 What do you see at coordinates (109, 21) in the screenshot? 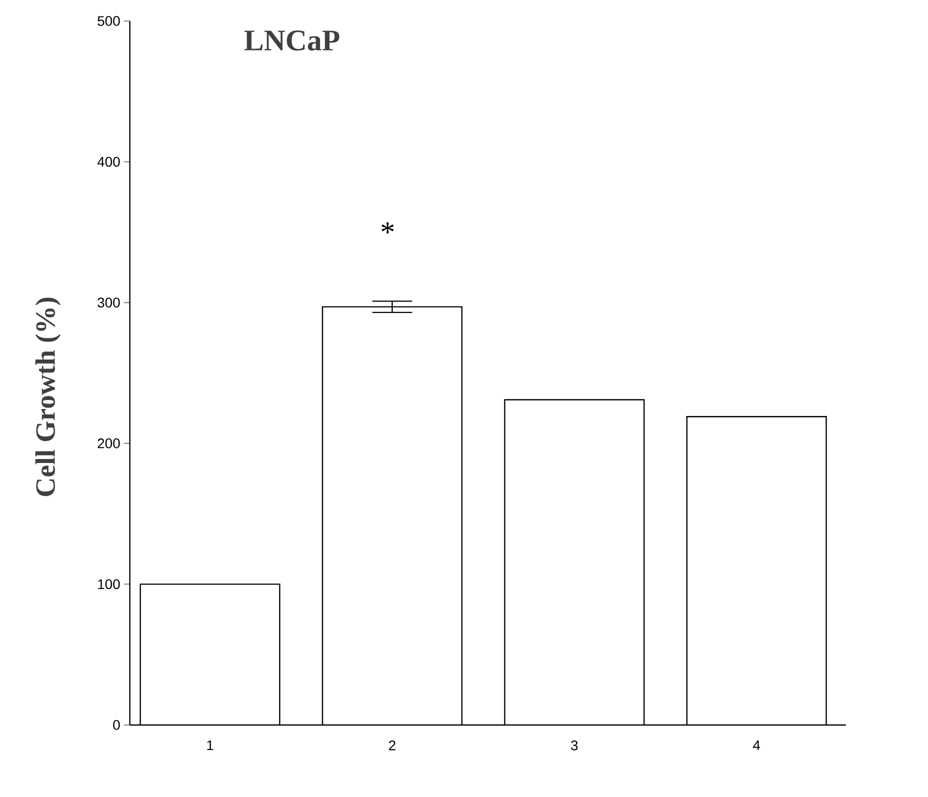
I see `y-tick-label: 500` at bounding box center [109, 21].